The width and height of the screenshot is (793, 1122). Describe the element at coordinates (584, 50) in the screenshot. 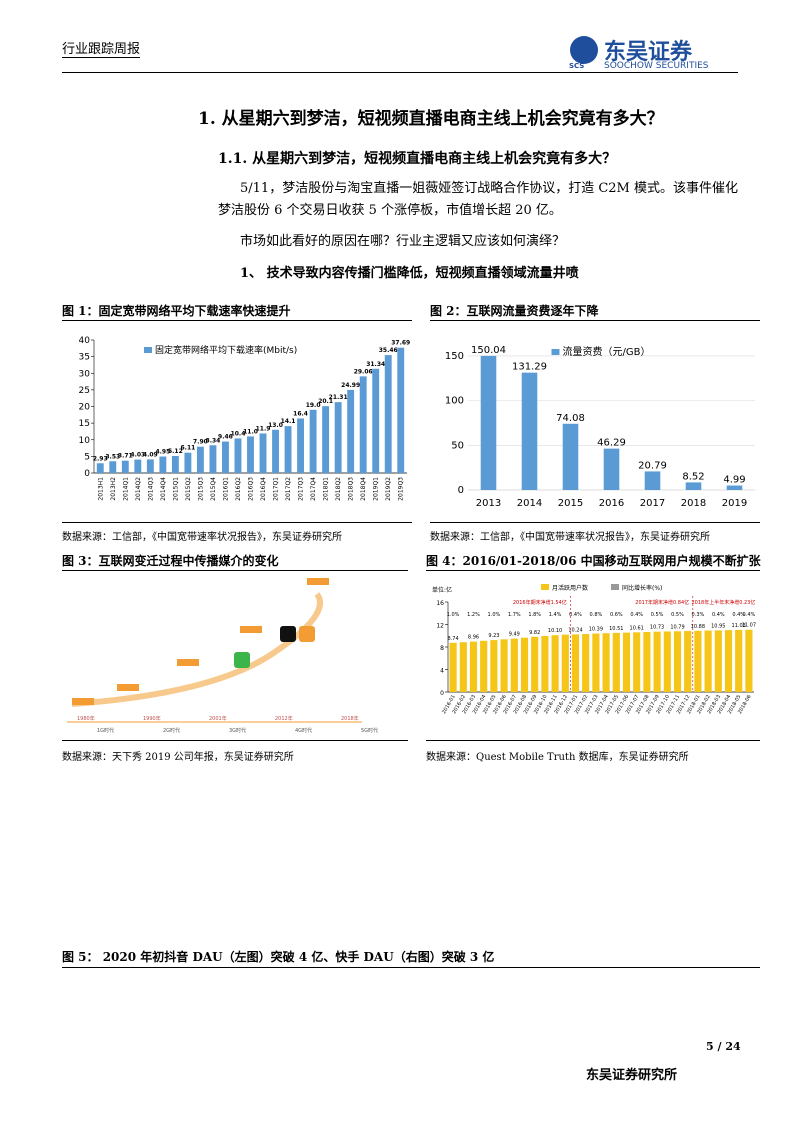

I see `logo-circle` at that location.